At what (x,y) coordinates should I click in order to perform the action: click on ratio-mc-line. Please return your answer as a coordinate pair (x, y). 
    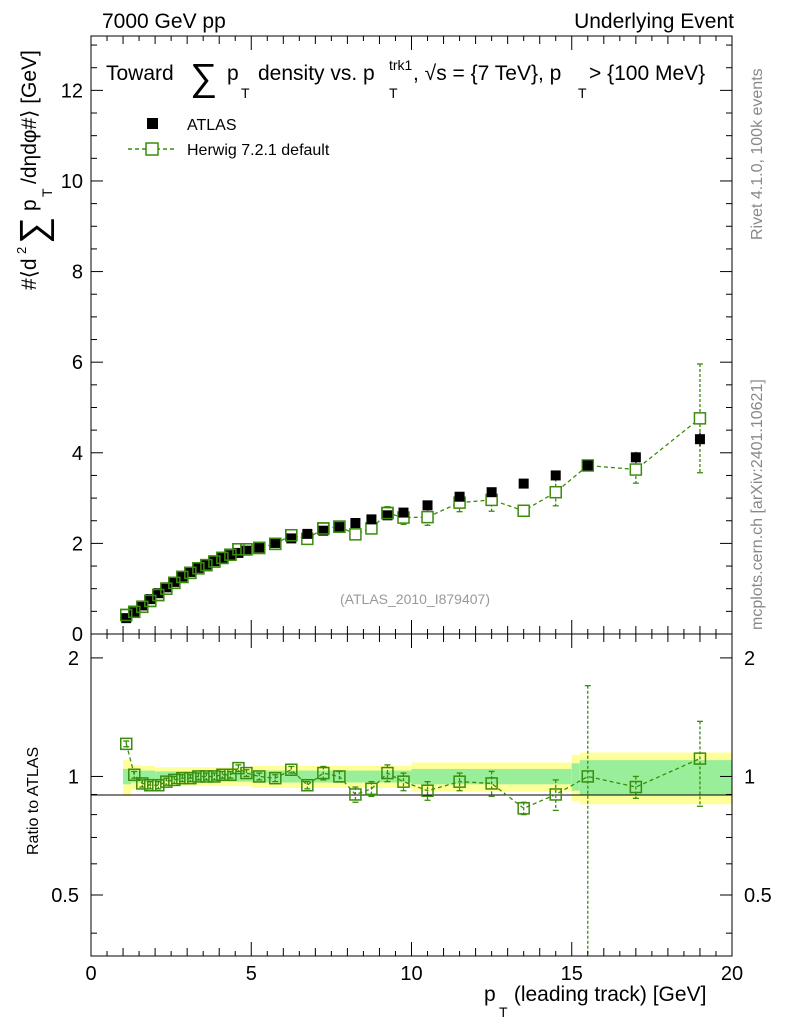
    Looking at the image, I should click on (413, 776).